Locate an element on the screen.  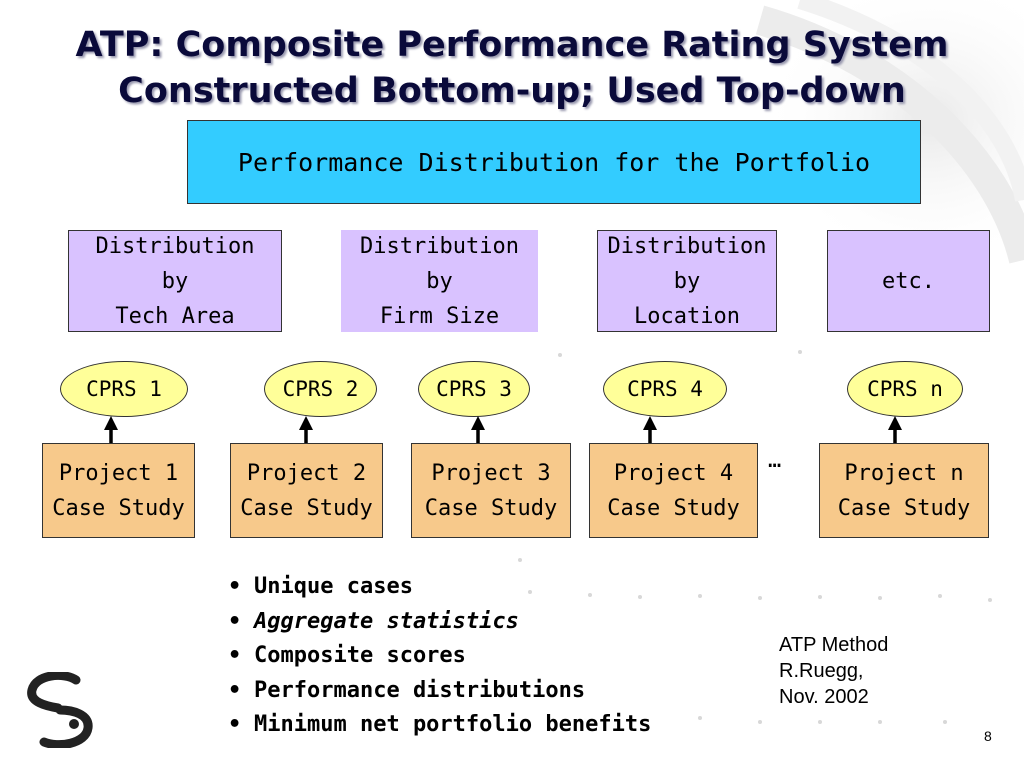
credit-line-2: R.Ruegg, is located at coordinates (821, 671).